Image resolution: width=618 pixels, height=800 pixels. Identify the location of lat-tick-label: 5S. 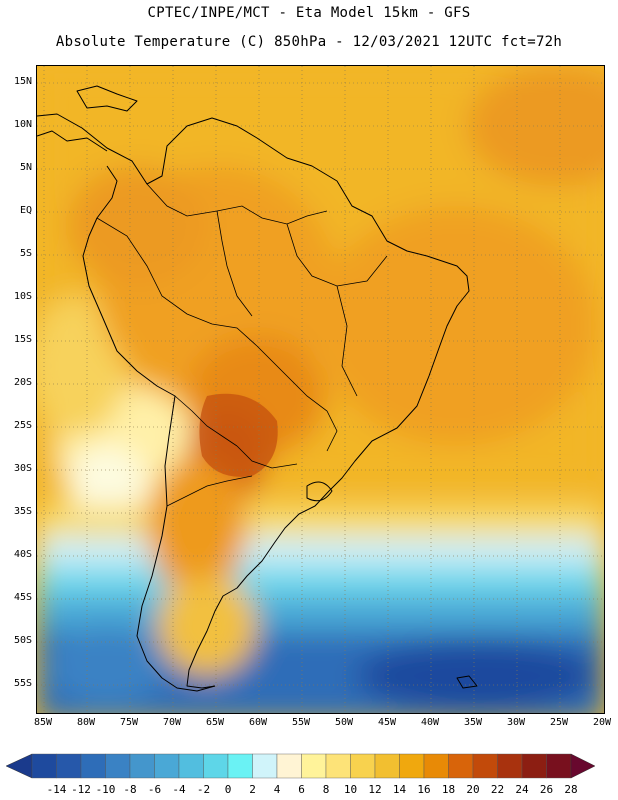
(25, 253).